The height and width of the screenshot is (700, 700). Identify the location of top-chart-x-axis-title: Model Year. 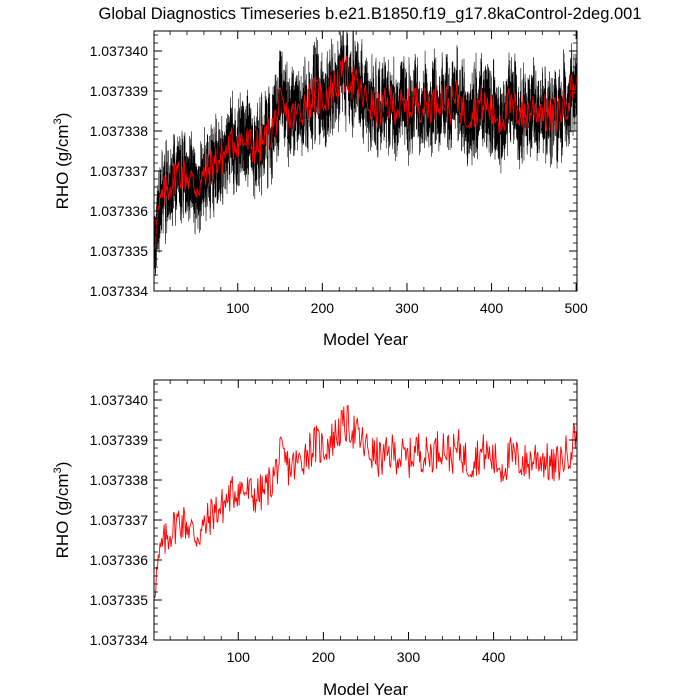
(365, 339).